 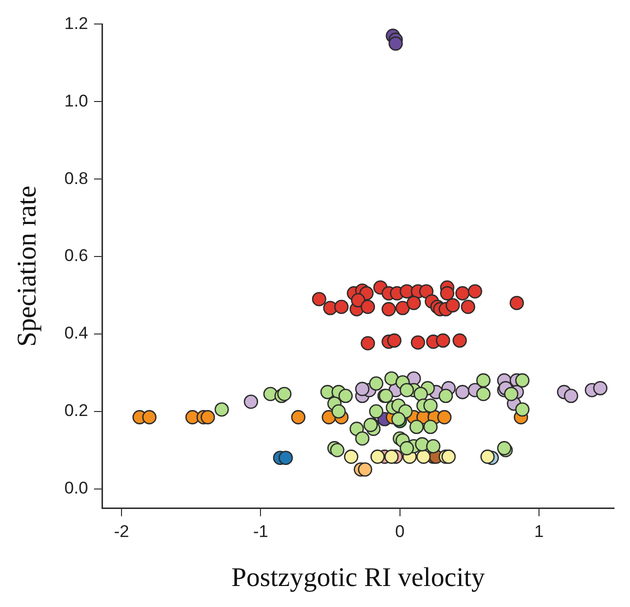 I want to click on x-tick-label: -2, so click(x=122, y=532).